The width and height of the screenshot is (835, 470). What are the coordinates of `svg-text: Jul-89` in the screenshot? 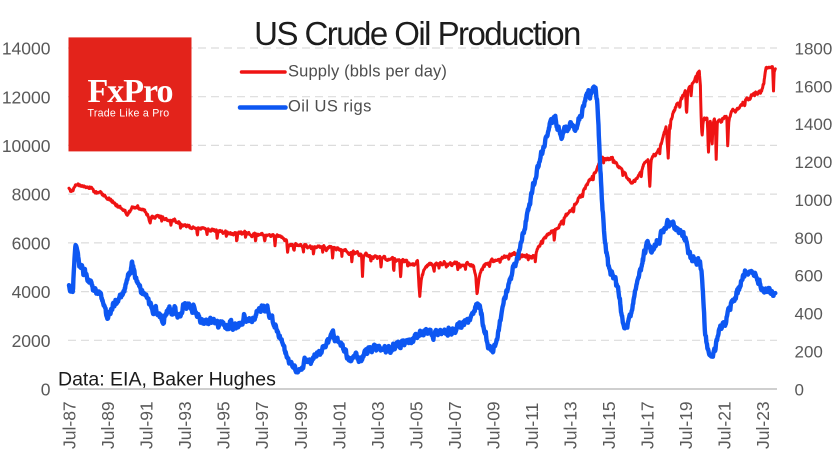 It's located at (108, 425).